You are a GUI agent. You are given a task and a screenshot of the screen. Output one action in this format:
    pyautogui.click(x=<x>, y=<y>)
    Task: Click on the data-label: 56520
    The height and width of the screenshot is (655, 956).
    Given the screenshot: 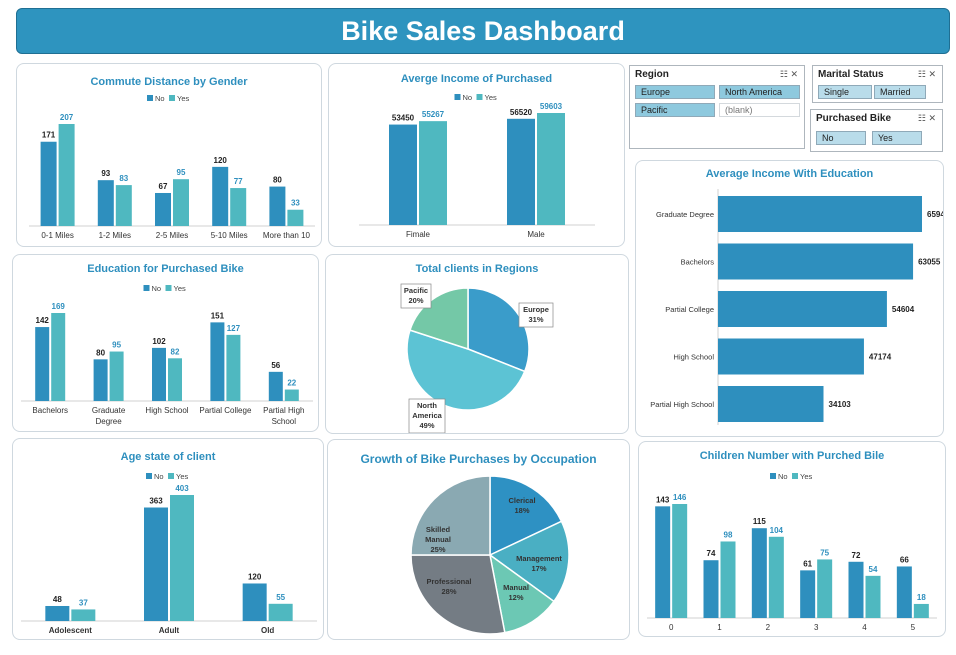 What is the action you would take?
    pyautogui.click(x=521, y=112)
    